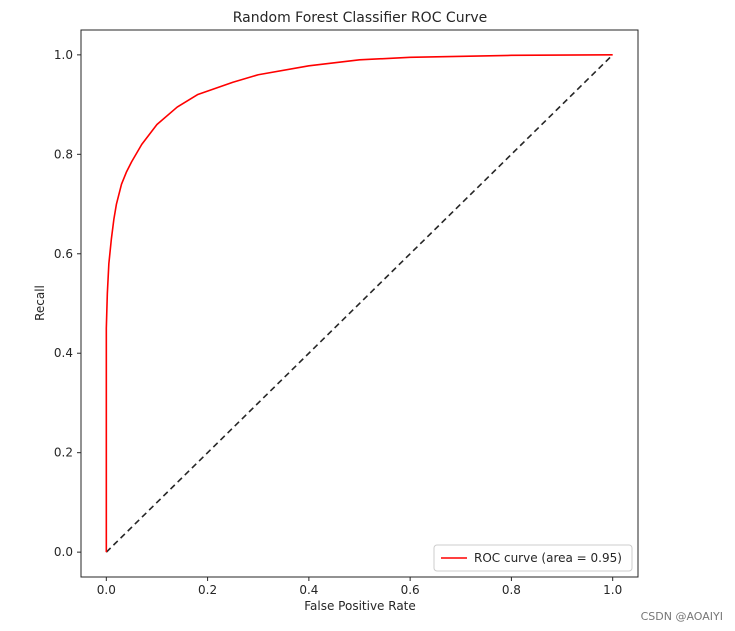 This screenshot has height=631, width=735. What do you see at coordinates (360, 18) in the screenshot?
I see `chart-title: Random Forest Classifier ROC Curve` at bounding box center [360, 18].